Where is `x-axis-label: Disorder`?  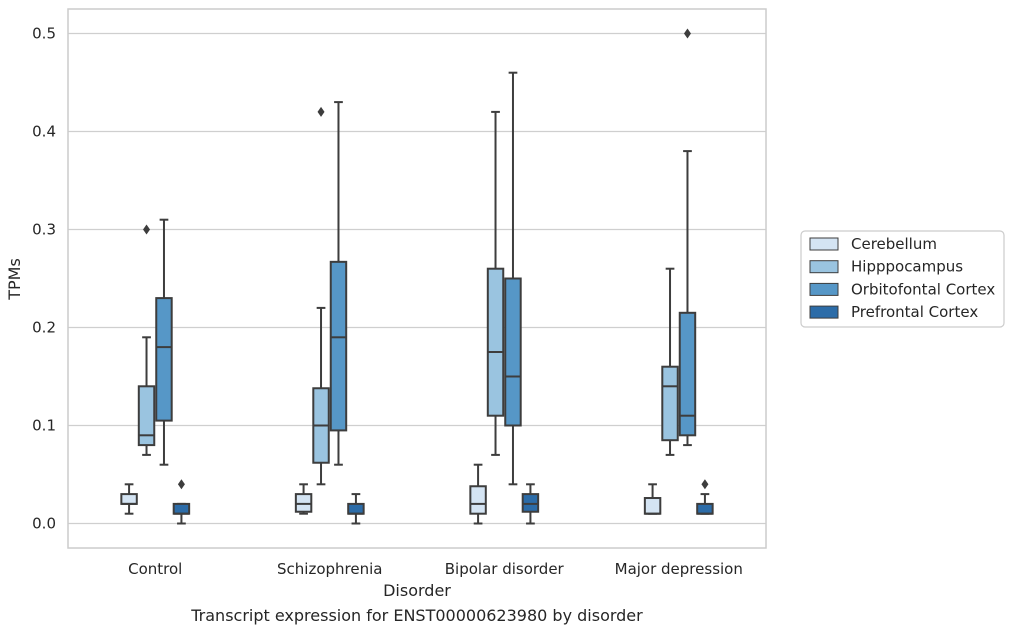
x-axis-label: Disorder is located at coordinates (417, 590).